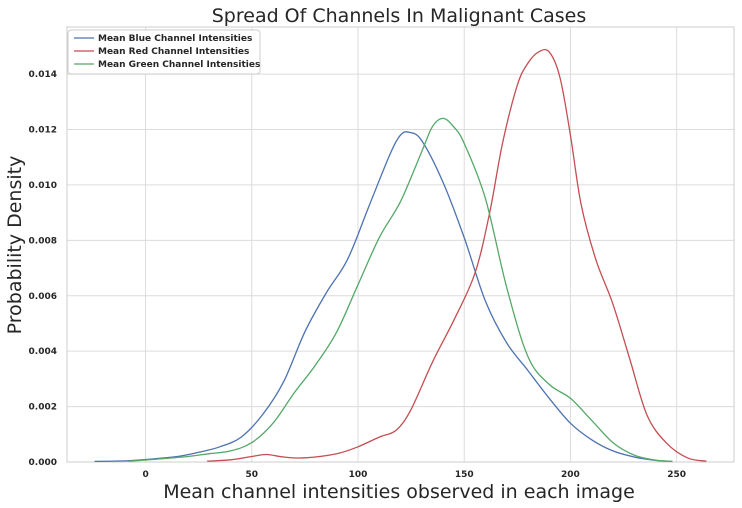 The image size is (742, 508). Describe the element at coordinates (43, 131) in the screenshot. I see `y-tick-label: 0.012` at that location.